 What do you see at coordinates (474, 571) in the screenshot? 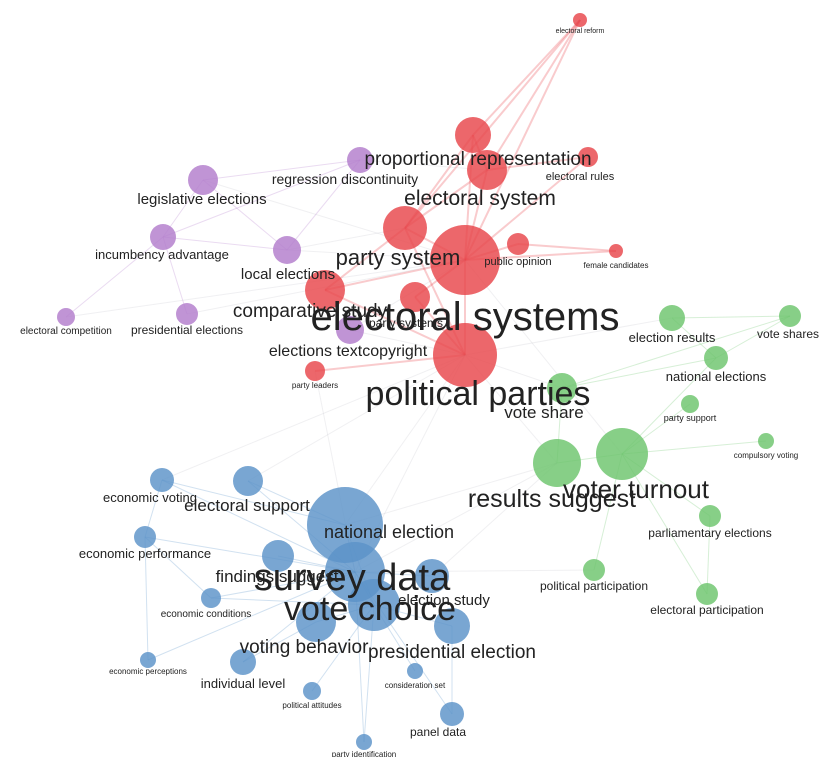
I see `edge-political-participation-survey-data` at bounding box center [474, 571].